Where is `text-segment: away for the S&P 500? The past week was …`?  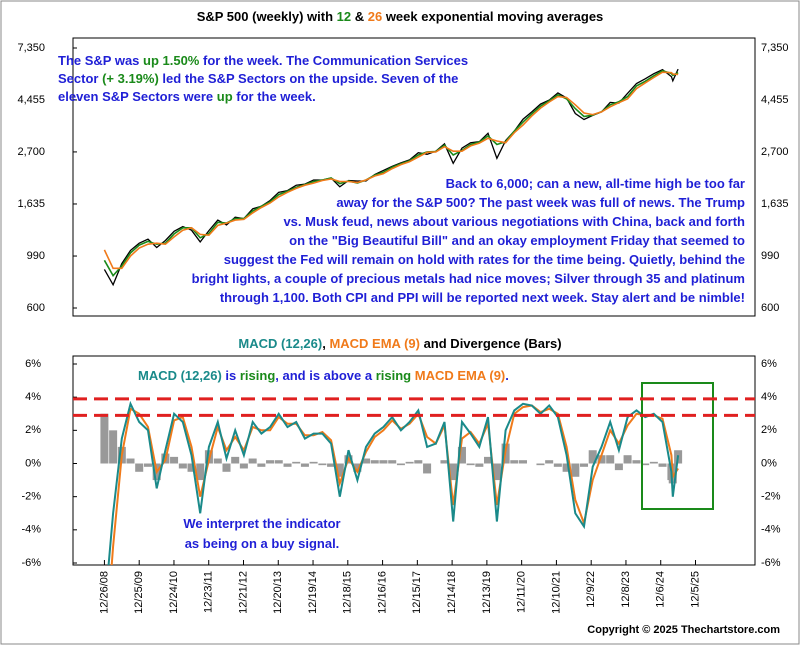
text-segment: away for the S&P 500? The past week was … is located at coordinates (540, 202).